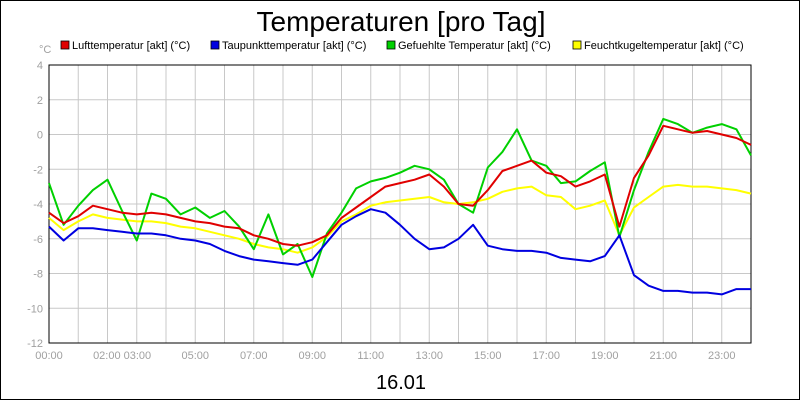 The image size is (800, 401). What do you see at coordinates (254, 356) in the screenshot?
I see `x-tick-label: 07:00` at bounding box center [254, 356].